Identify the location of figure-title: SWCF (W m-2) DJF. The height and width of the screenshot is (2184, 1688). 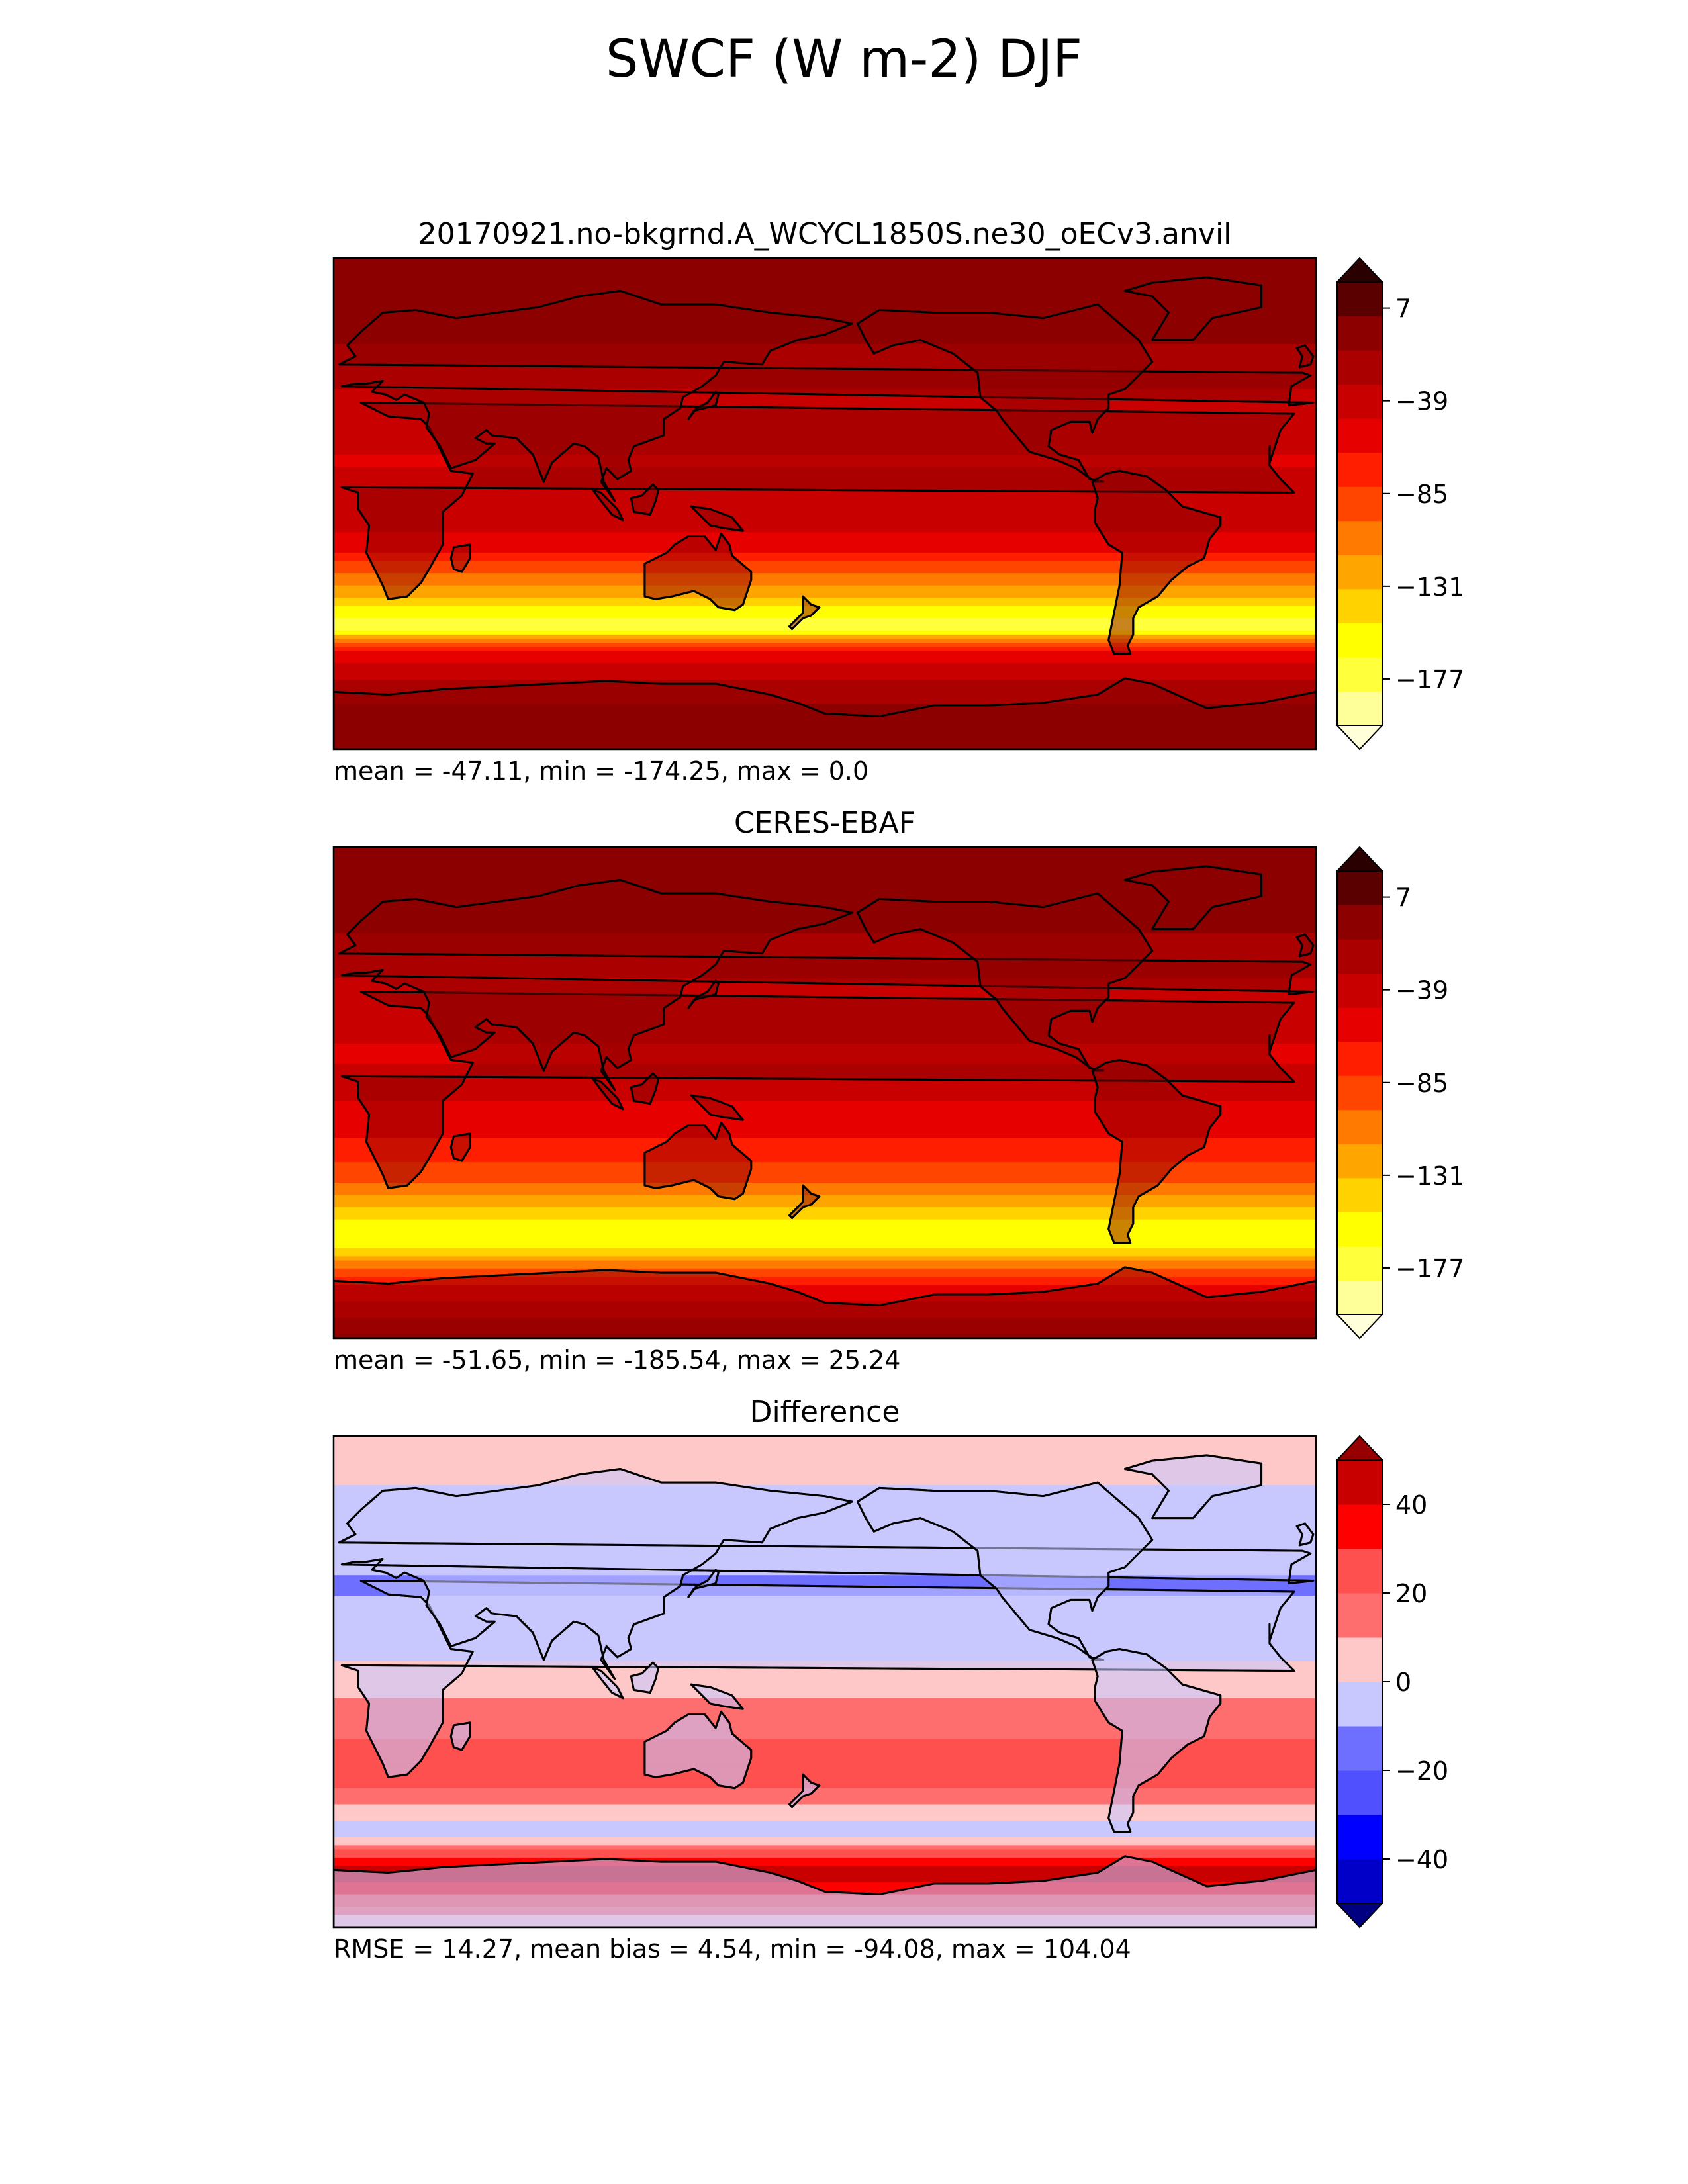
(844, 59).